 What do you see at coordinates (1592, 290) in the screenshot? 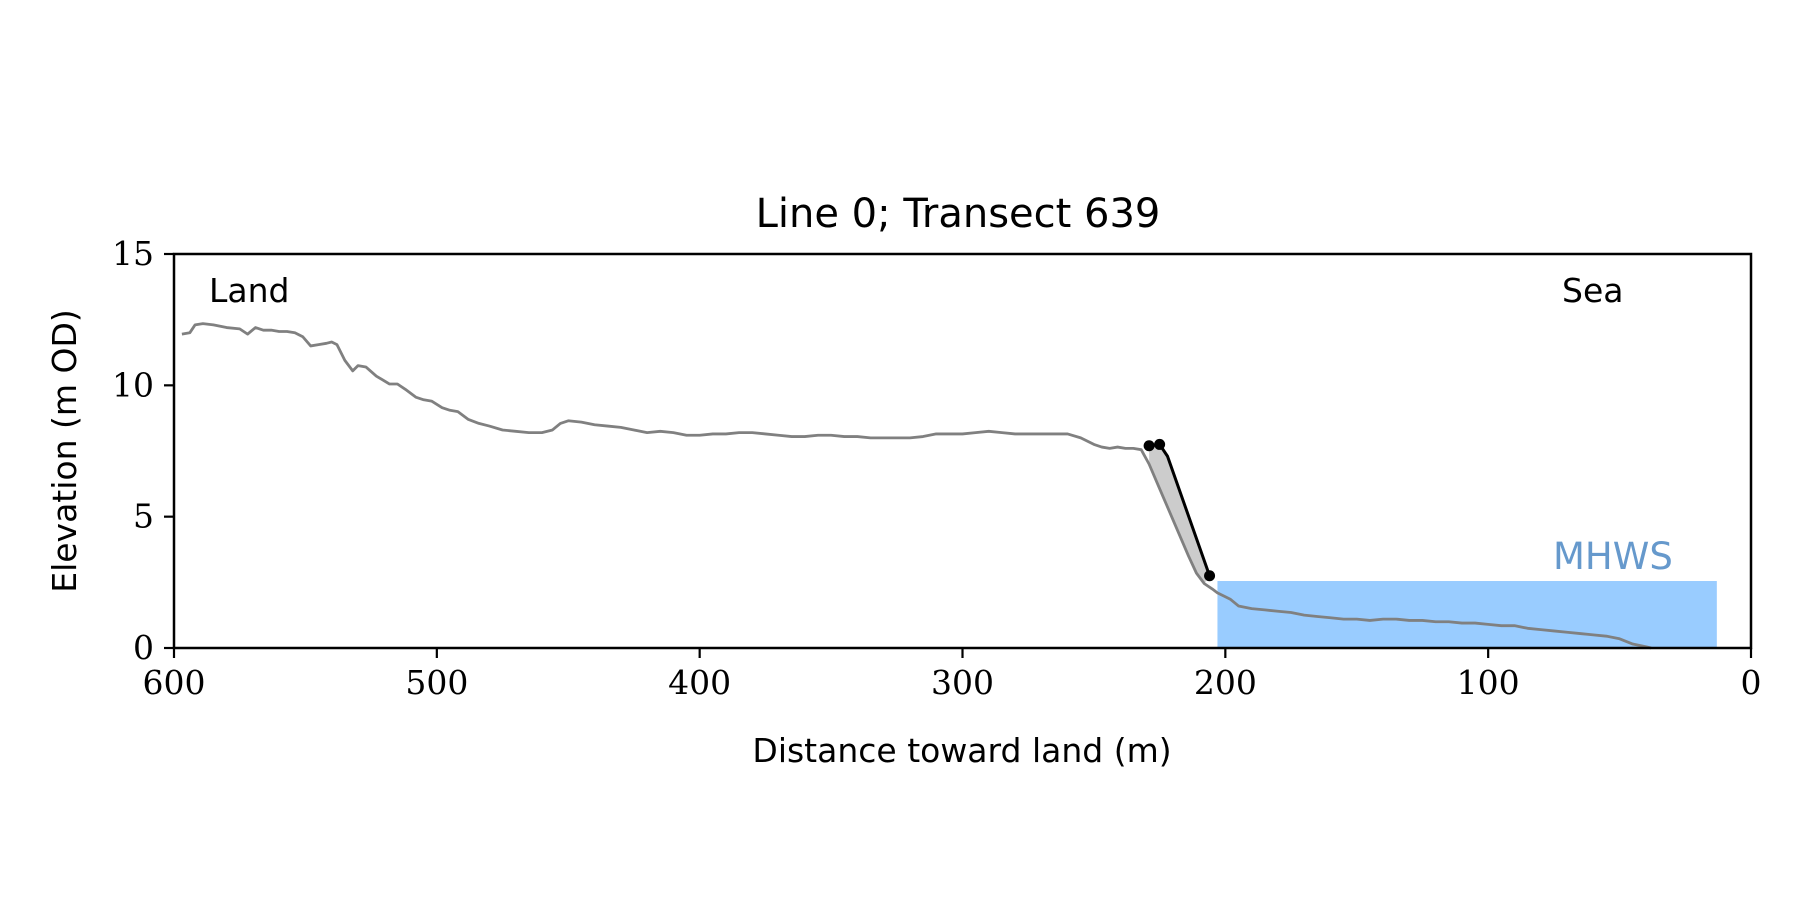
I see `sea-label: Sea` at bounding box center [1592, 290].